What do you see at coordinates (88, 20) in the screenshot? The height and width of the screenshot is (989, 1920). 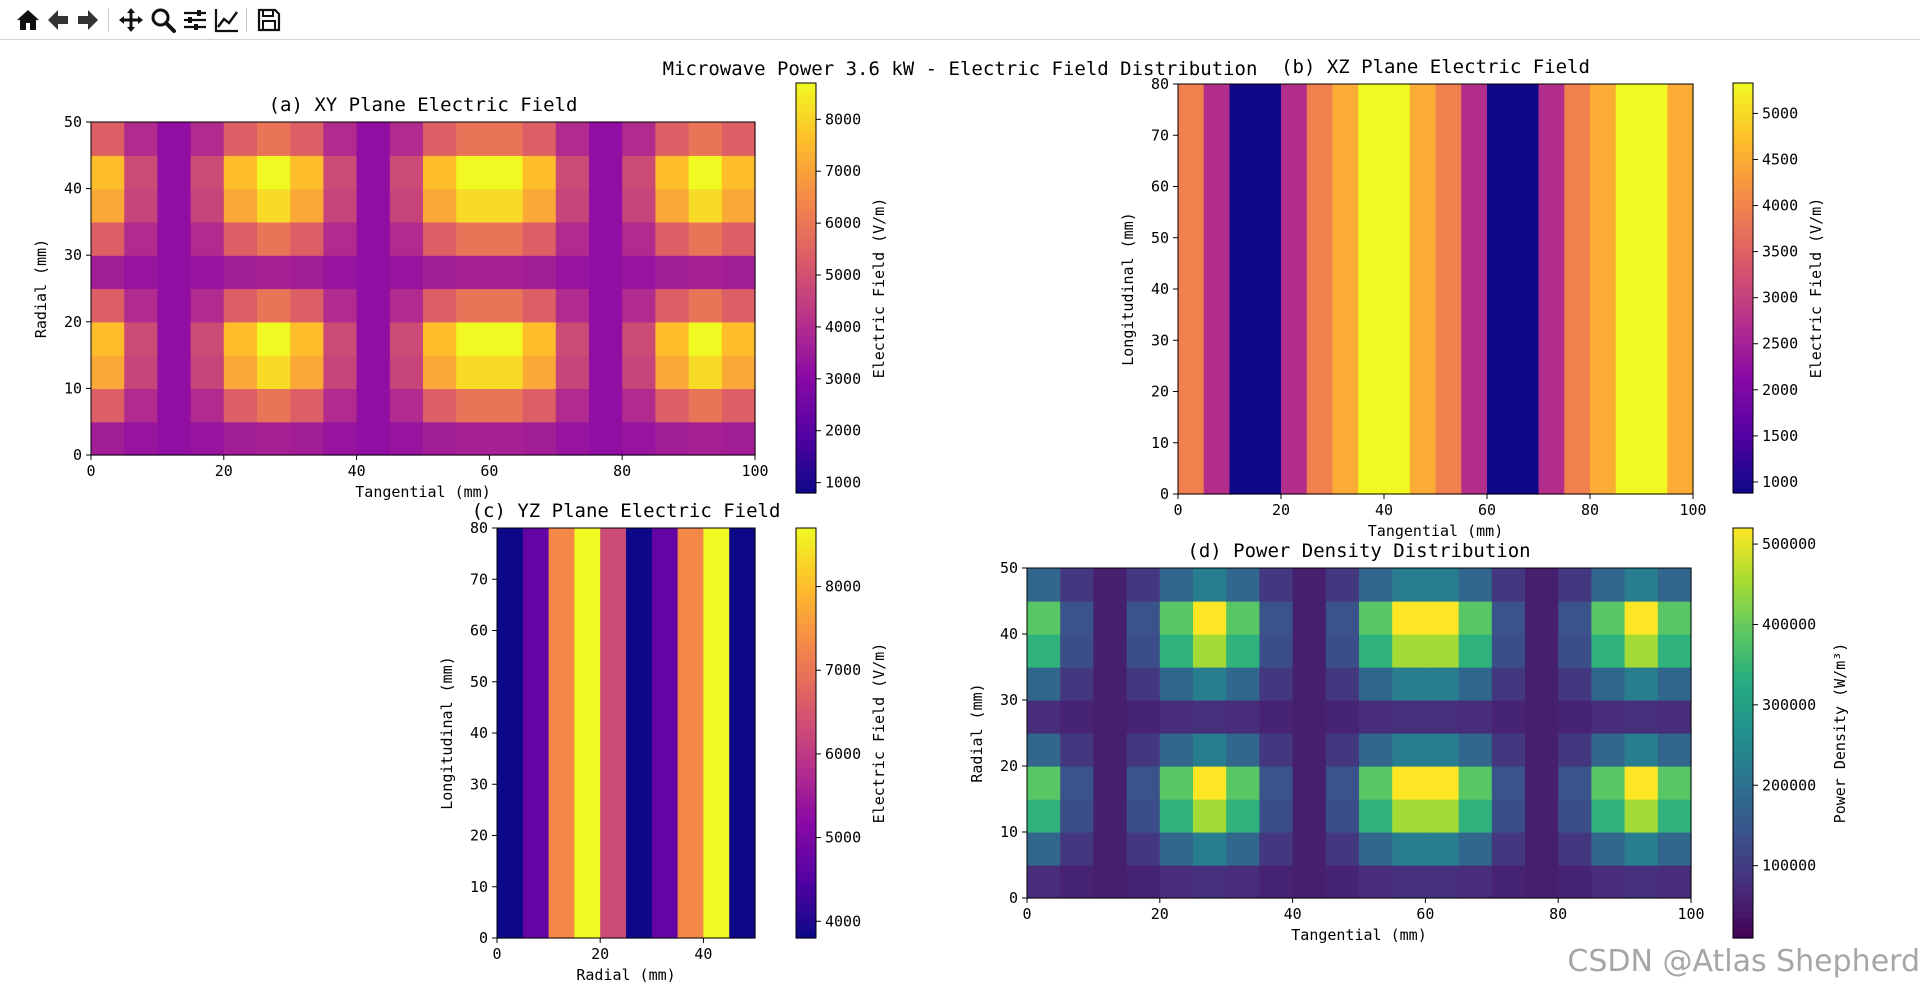 I see `forward-button` at bounding box center [88, 20].